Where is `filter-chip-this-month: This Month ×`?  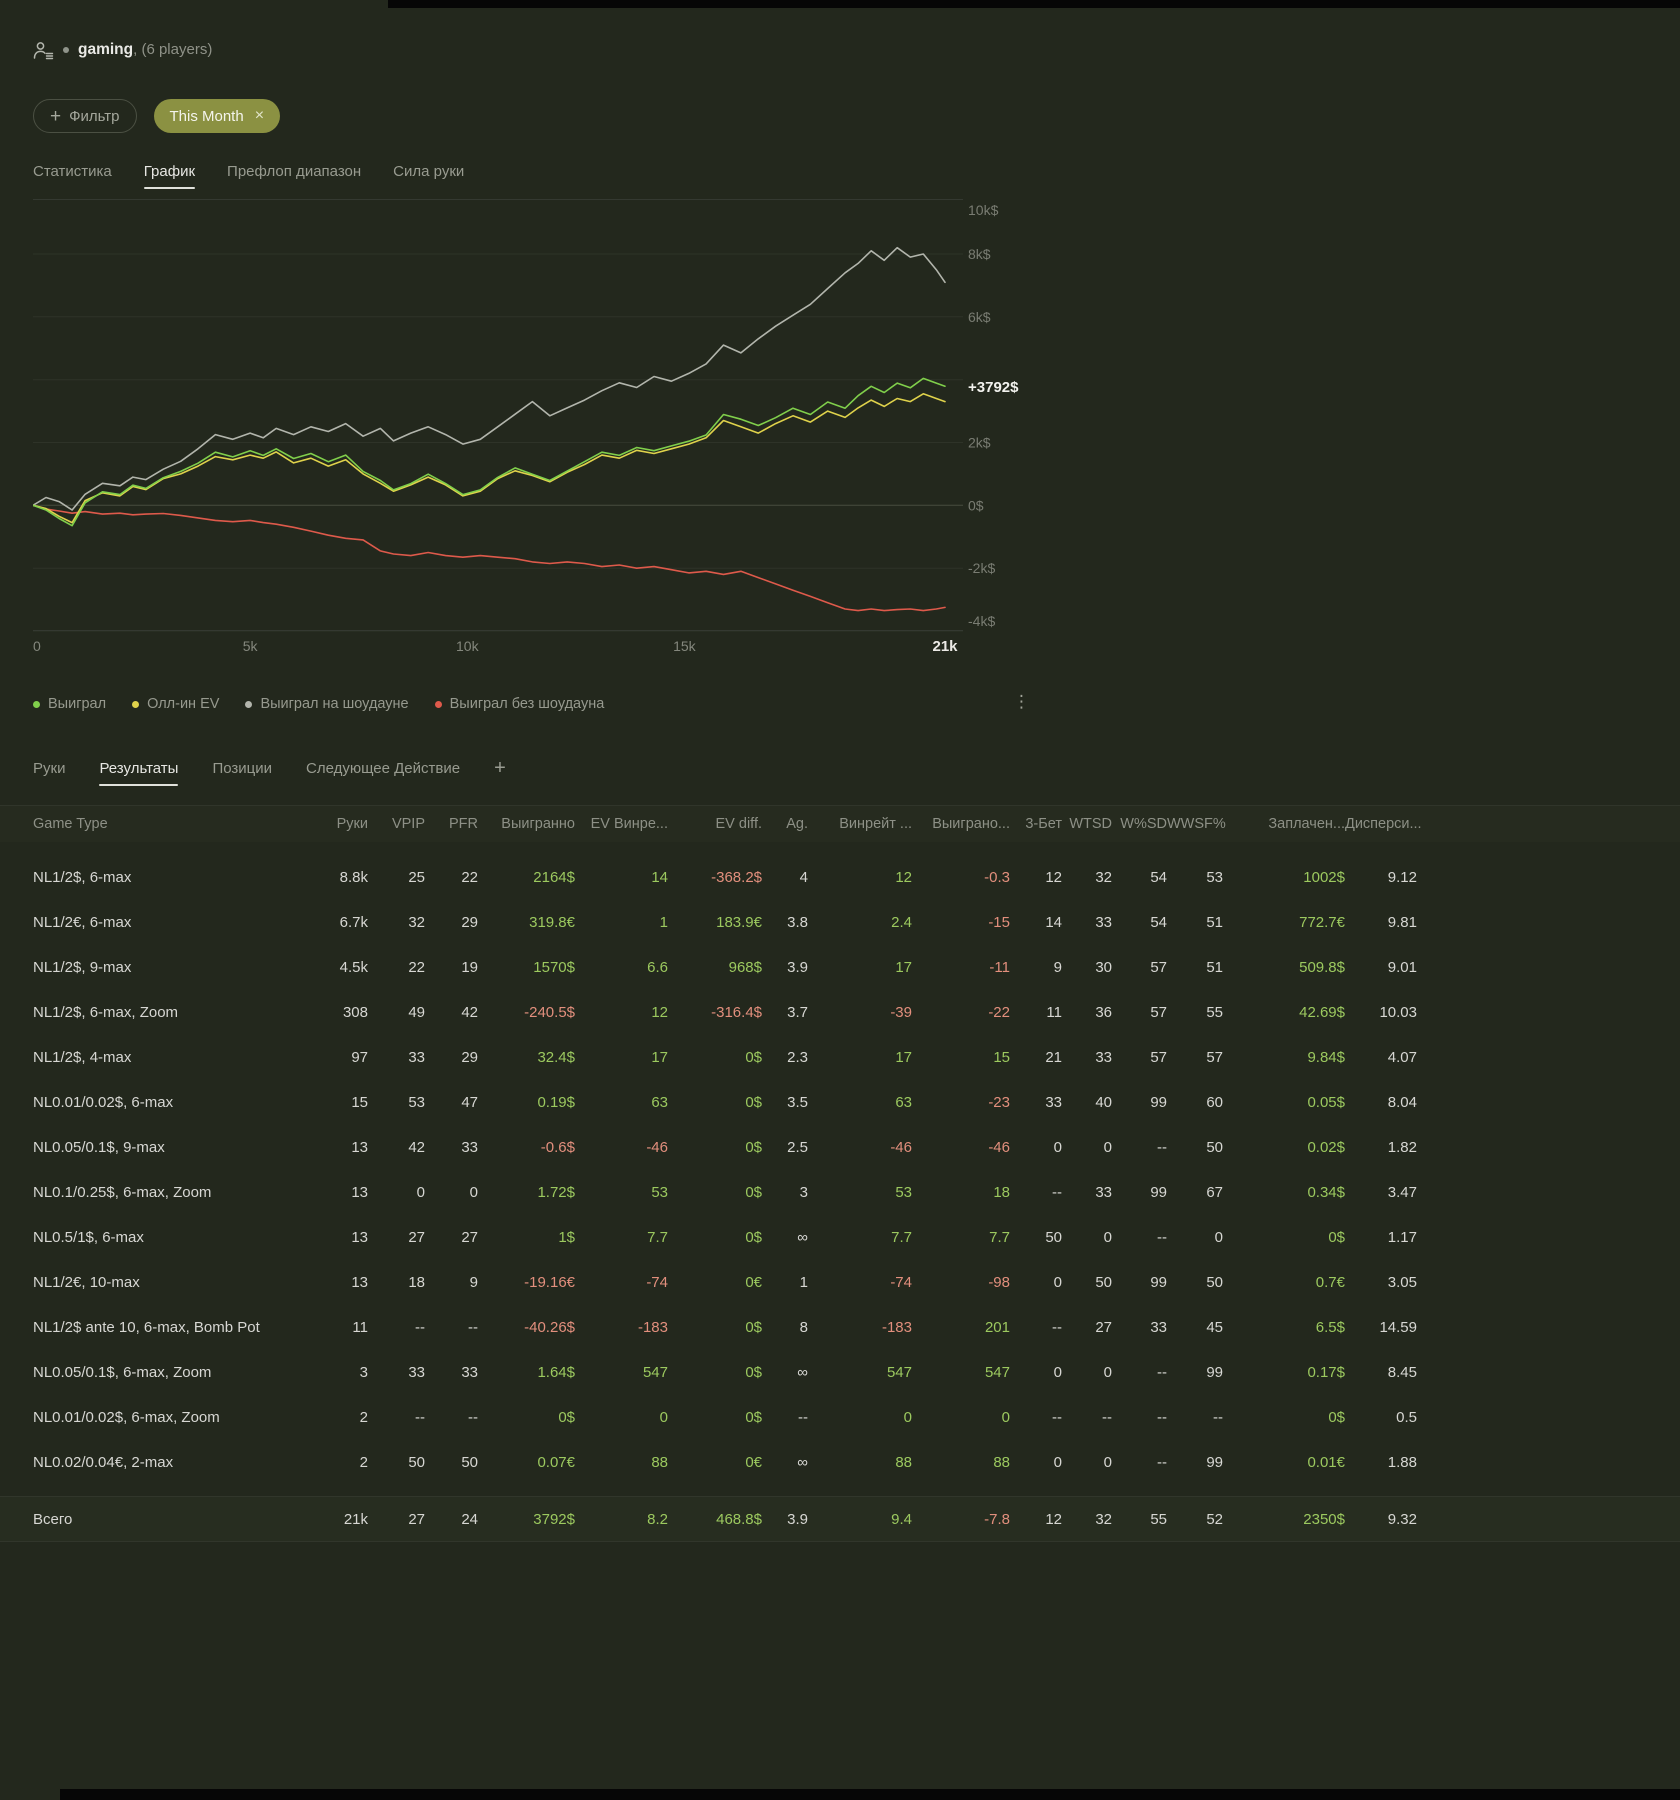
filter-chip-this-month: This Month × is located at coordinates (217, 116).